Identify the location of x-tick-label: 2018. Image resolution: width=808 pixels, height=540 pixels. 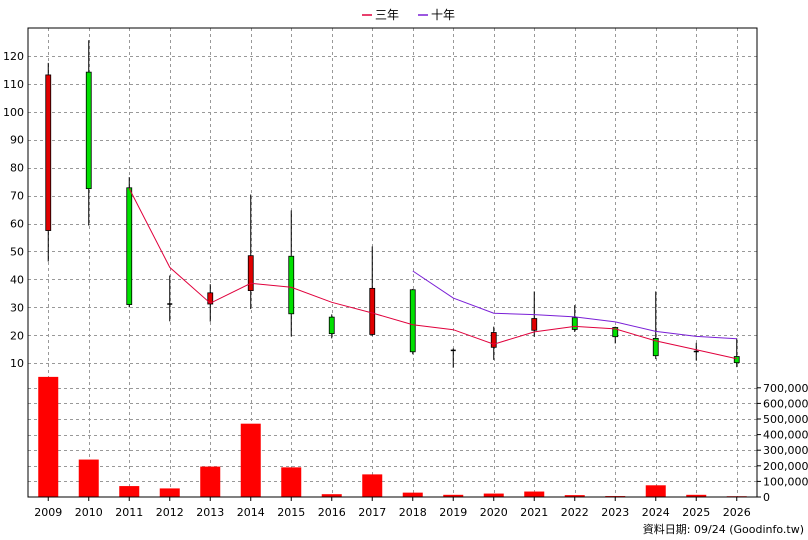
(413, 512).